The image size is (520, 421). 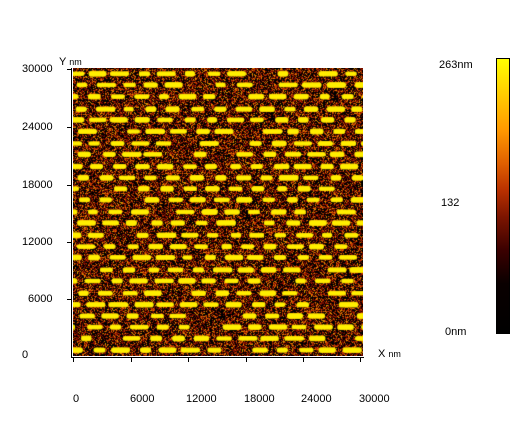 I want to click on colorbar-min-label: 0nm, so click(x=456, y=332).